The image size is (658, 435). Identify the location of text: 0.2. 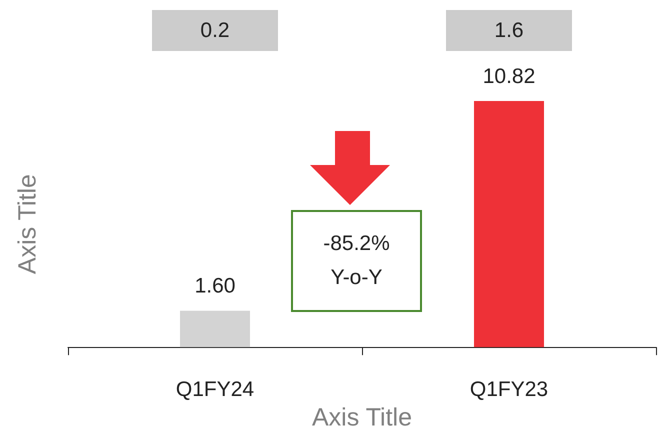
(215, 30).